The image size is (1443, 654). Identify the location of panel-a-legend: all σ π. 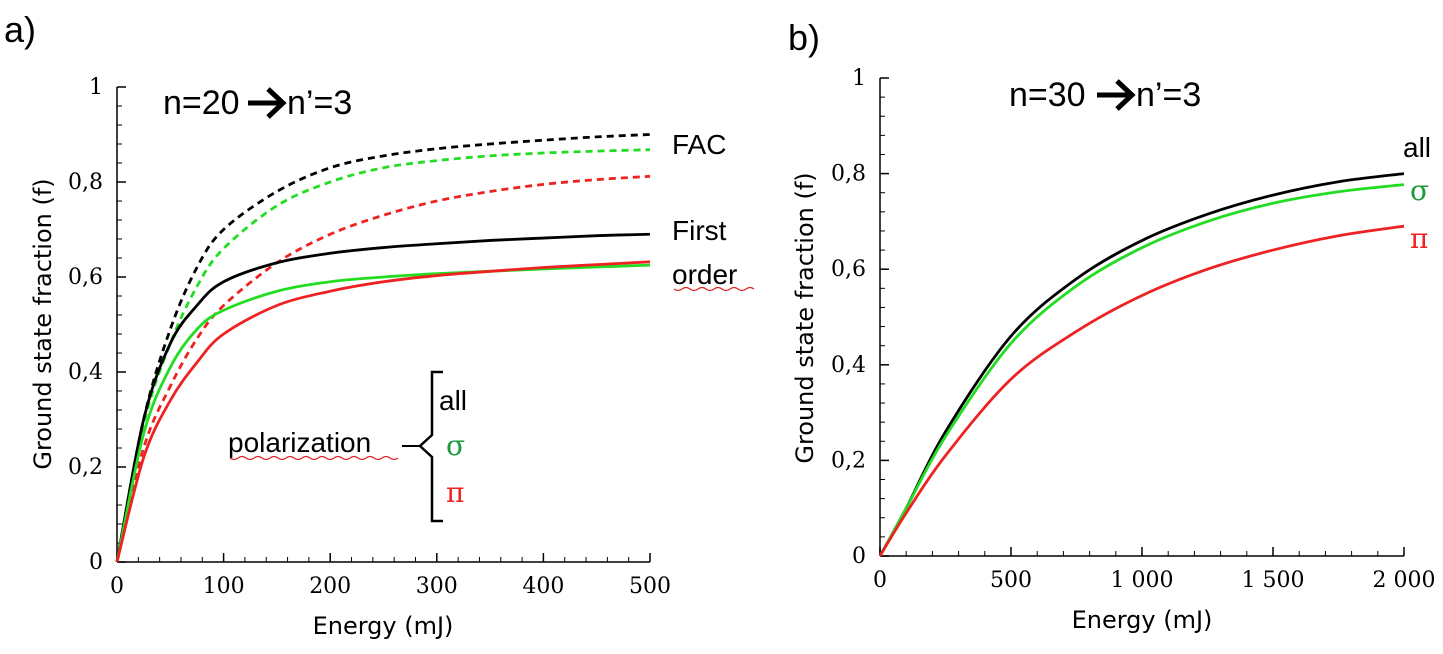
(453, 447).